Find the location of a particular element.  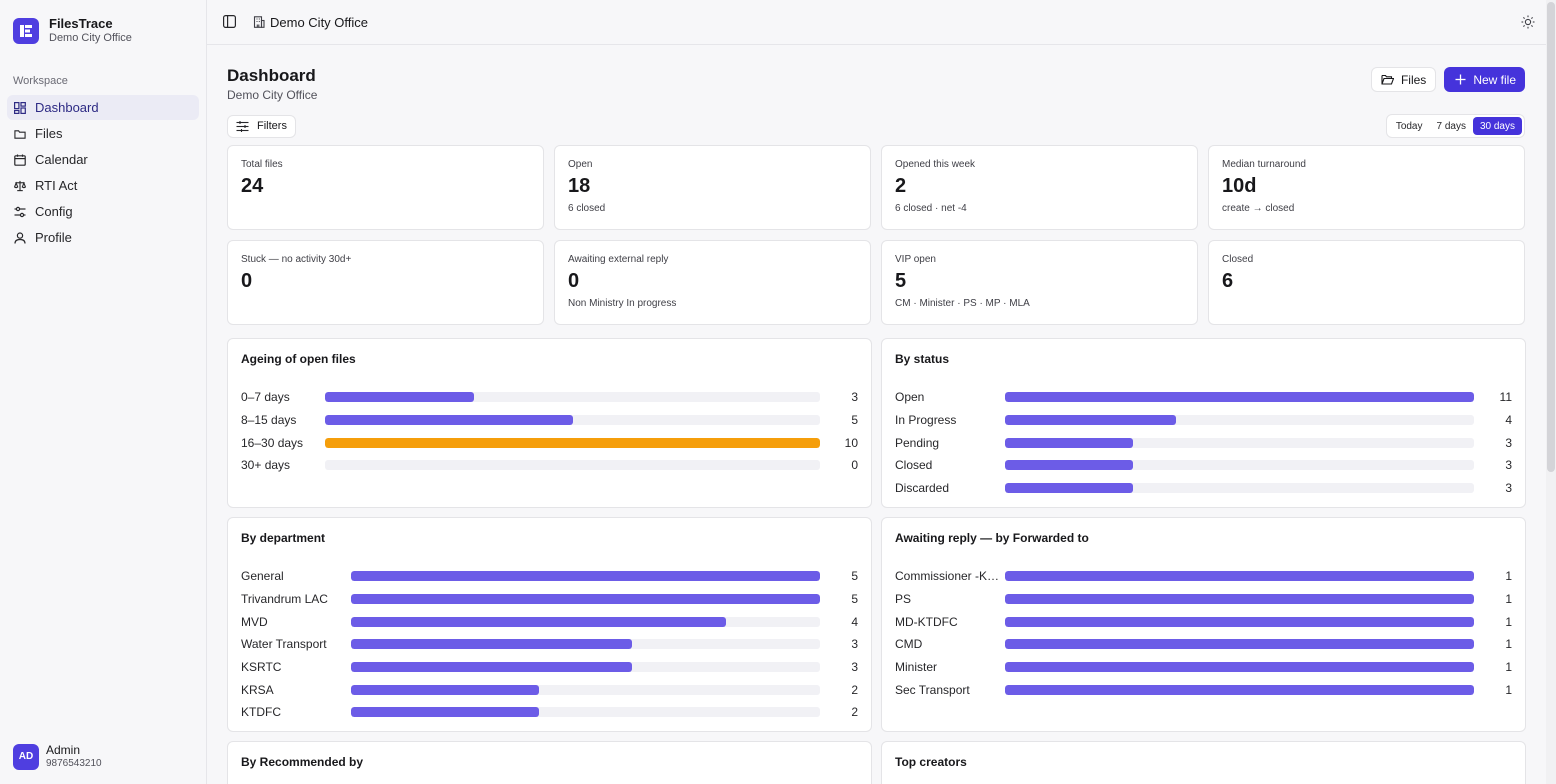

stat-label: Awaiting external reply is located at coordinates (618, 259).